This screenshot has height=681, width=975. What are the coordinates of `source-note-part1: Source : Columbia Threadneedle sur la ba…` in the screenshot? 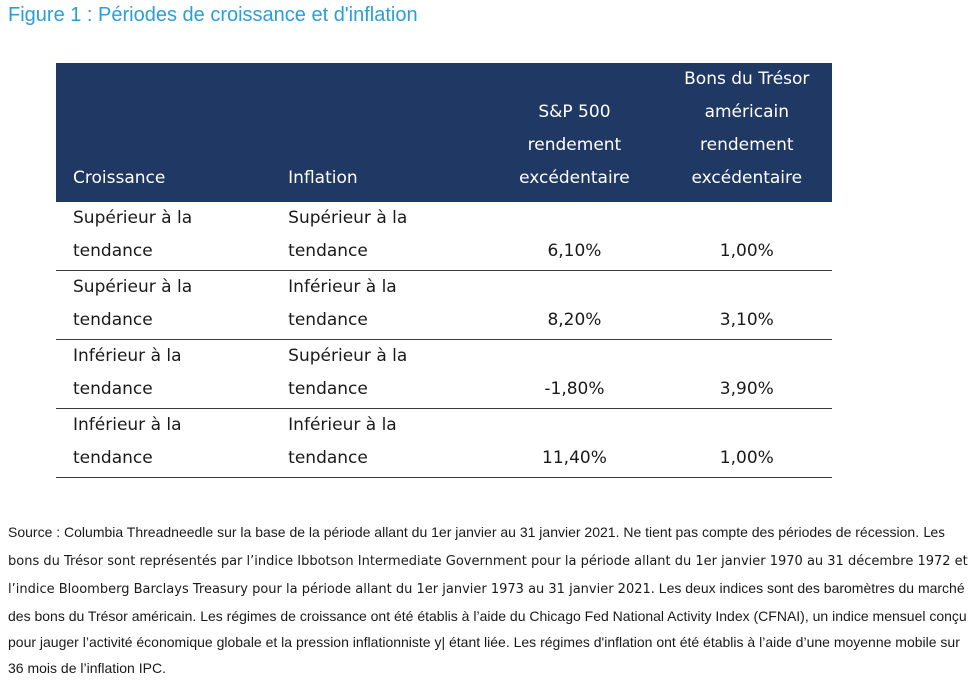 It's located at (464, 532).